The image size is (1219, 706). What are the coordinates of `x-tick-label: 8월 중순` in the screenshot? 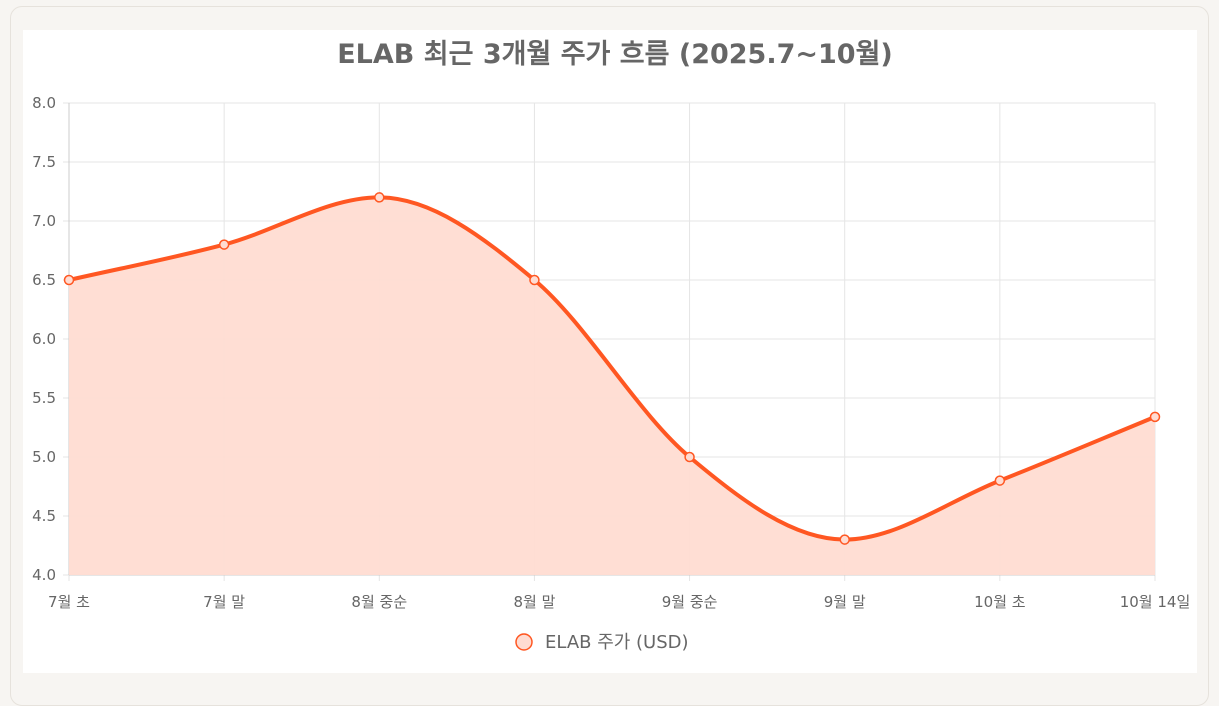 It's located at (379, 602).